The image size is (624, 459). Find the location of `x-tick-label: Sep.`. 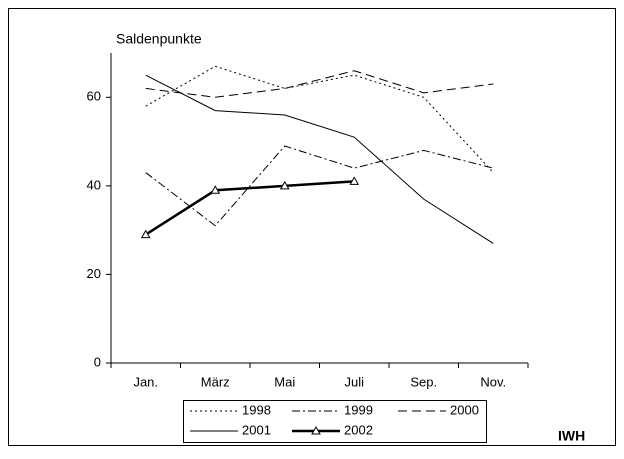

x-tick-label: Sep. is located at coordinates (423, 381).